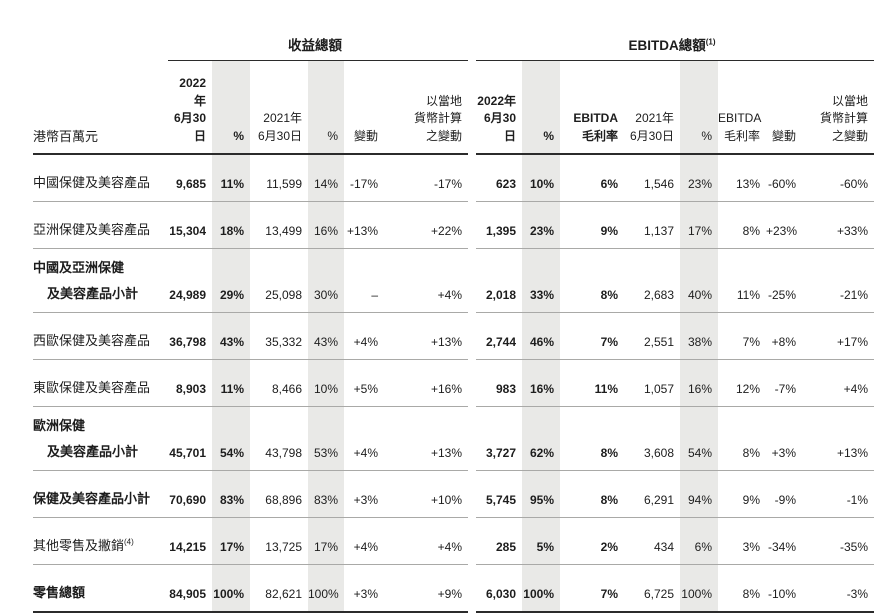 This screenshot has width=890, height=613. Describe the element at coordinates (190, 107) in the screenshot. I see `col-revenue-2022: 2022年 6月30日` at that location.